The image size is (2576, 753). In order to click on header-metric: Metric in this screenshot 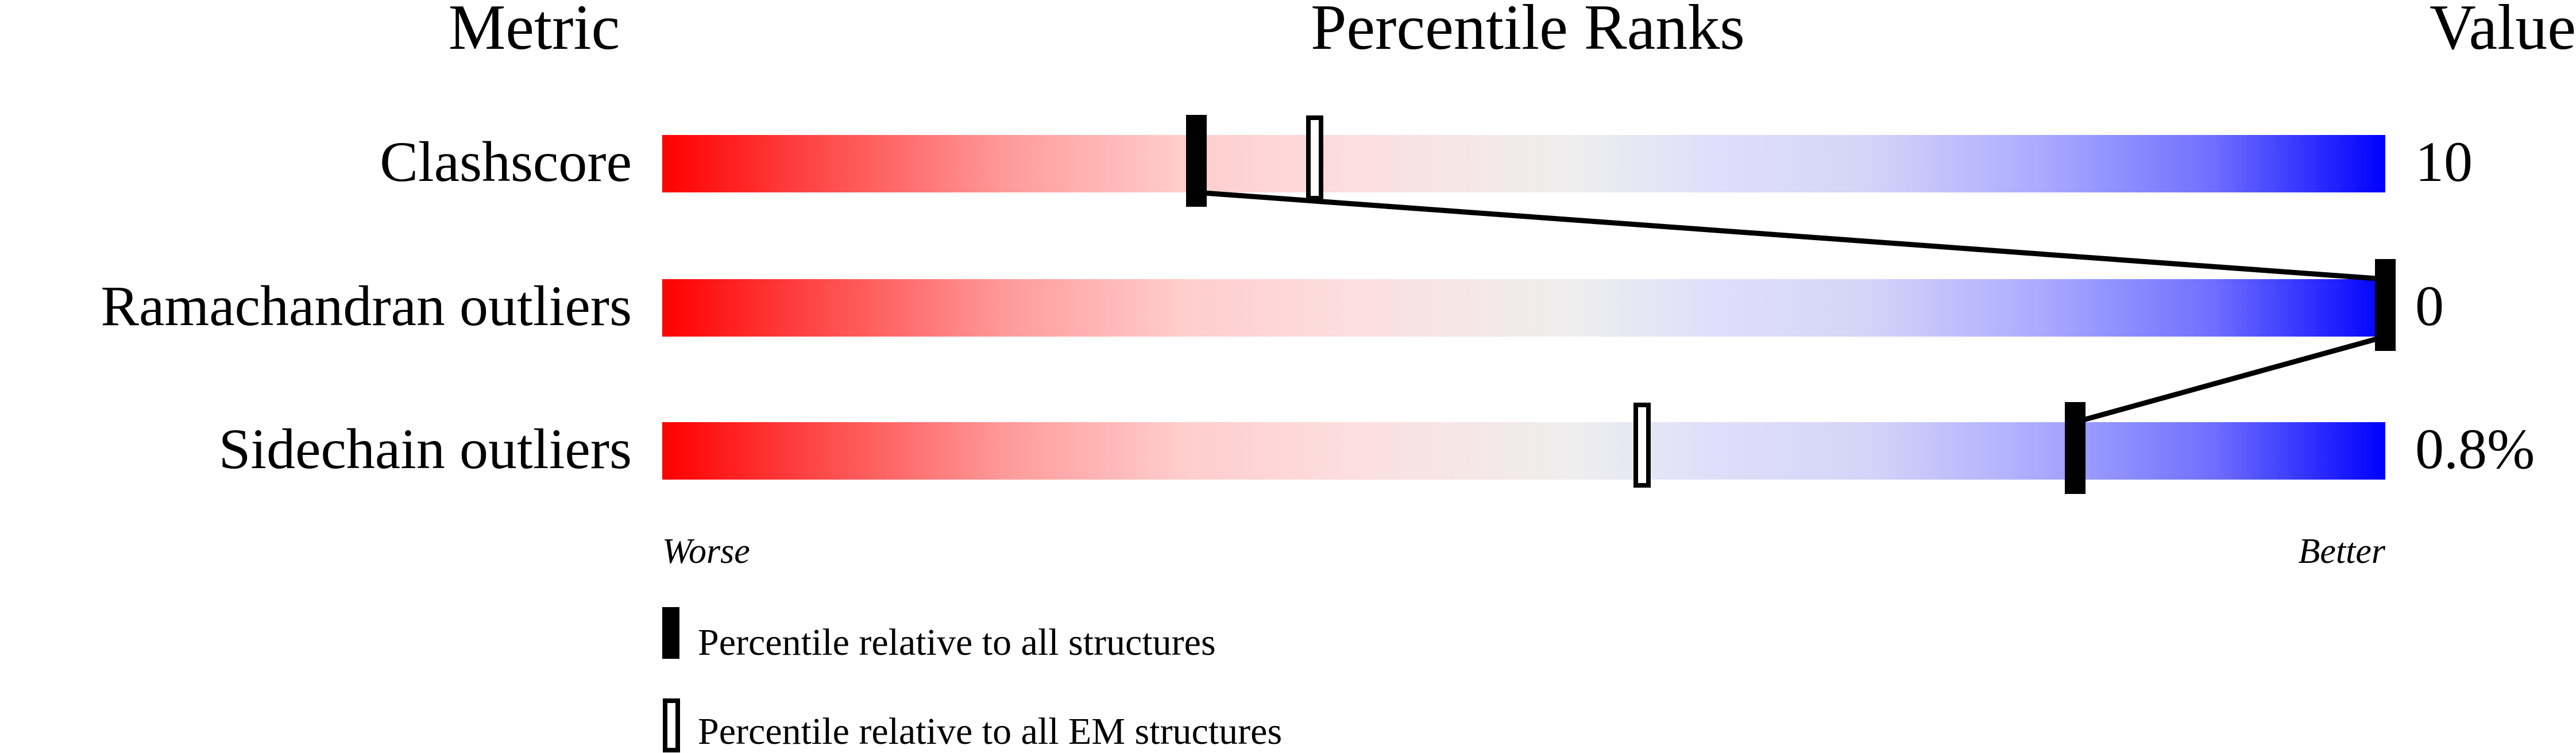, I will do `click(534, 32)`.